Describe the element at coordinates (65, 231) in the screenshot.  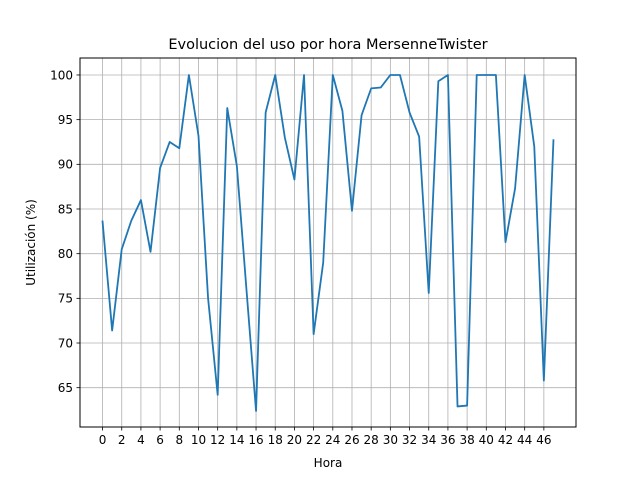
I see `y-axis: 65 70 75 80 85 90 95 100` at that location.